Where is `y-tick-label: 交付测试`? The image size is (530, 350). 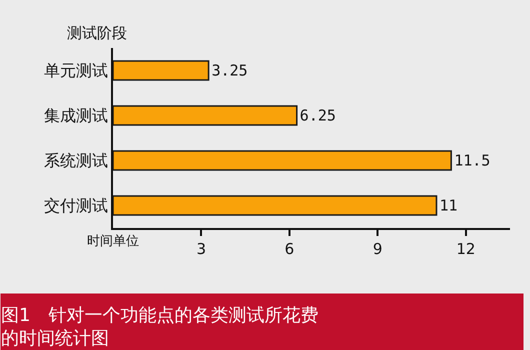 y-tick-label: 交付测试 is located at coordinates (76, 206).